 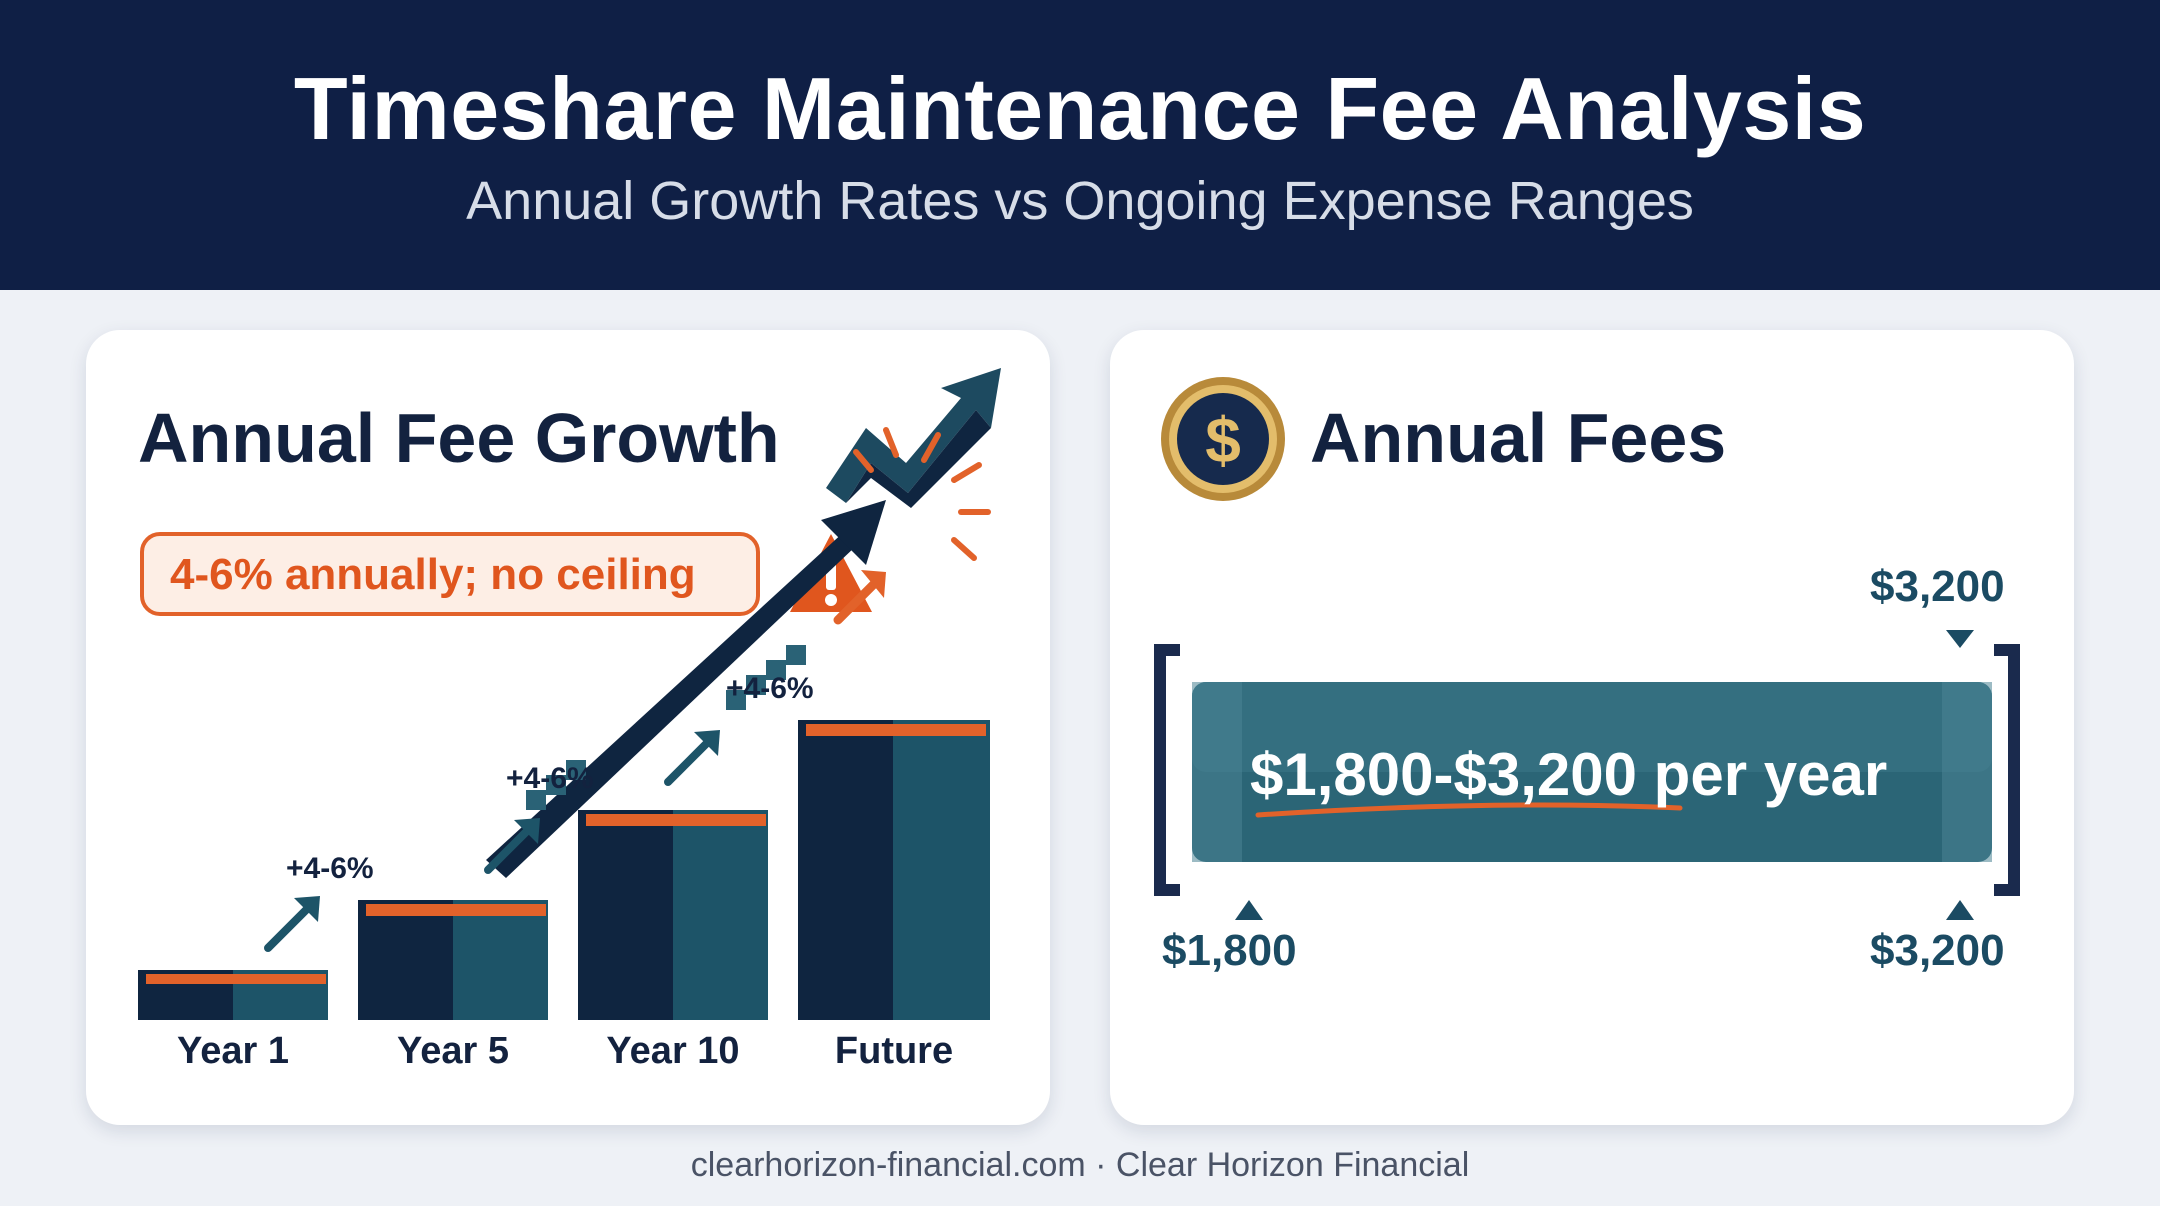 I want to click on trend-up-icon, so click(x=913, y=438).